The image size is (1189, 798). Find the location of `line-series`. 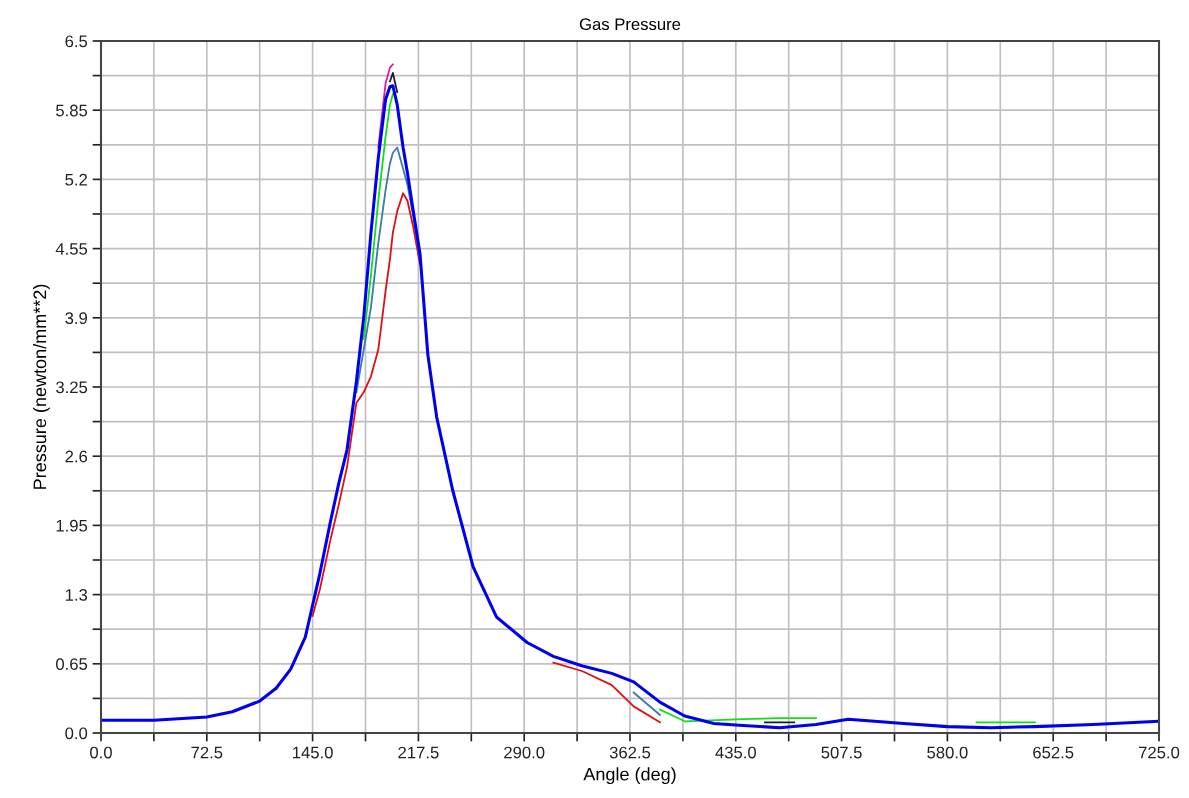

line-series is located at coordinates (385, 106).